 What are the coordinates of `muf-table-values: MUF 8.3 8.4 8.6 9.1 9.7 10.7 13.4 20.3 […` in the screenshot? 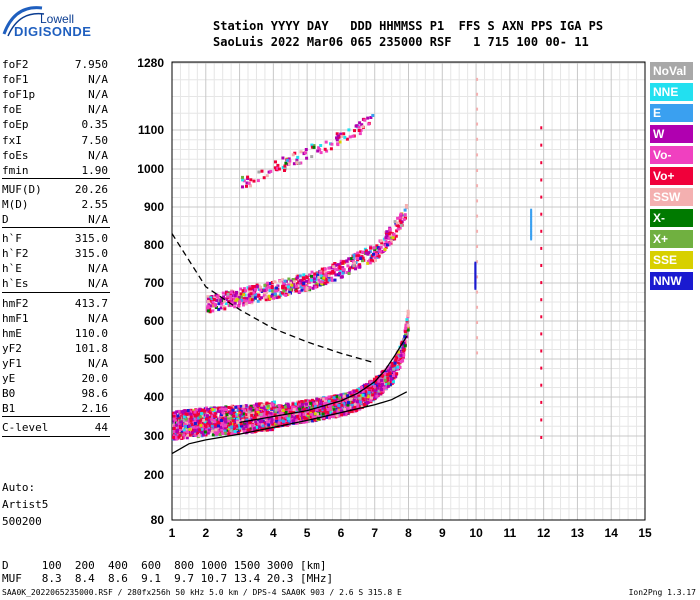 It's located at (168, 578).